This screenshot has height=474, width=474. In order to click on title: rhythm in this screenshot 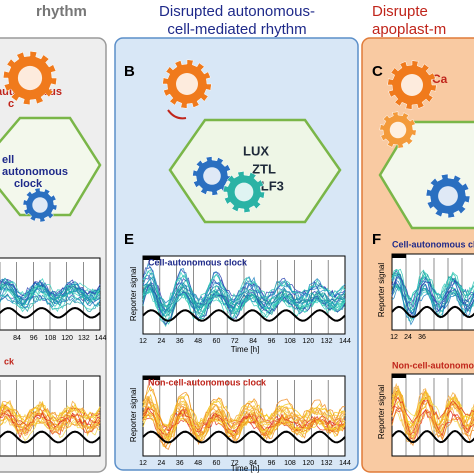, I will do `click(61, 11)`.